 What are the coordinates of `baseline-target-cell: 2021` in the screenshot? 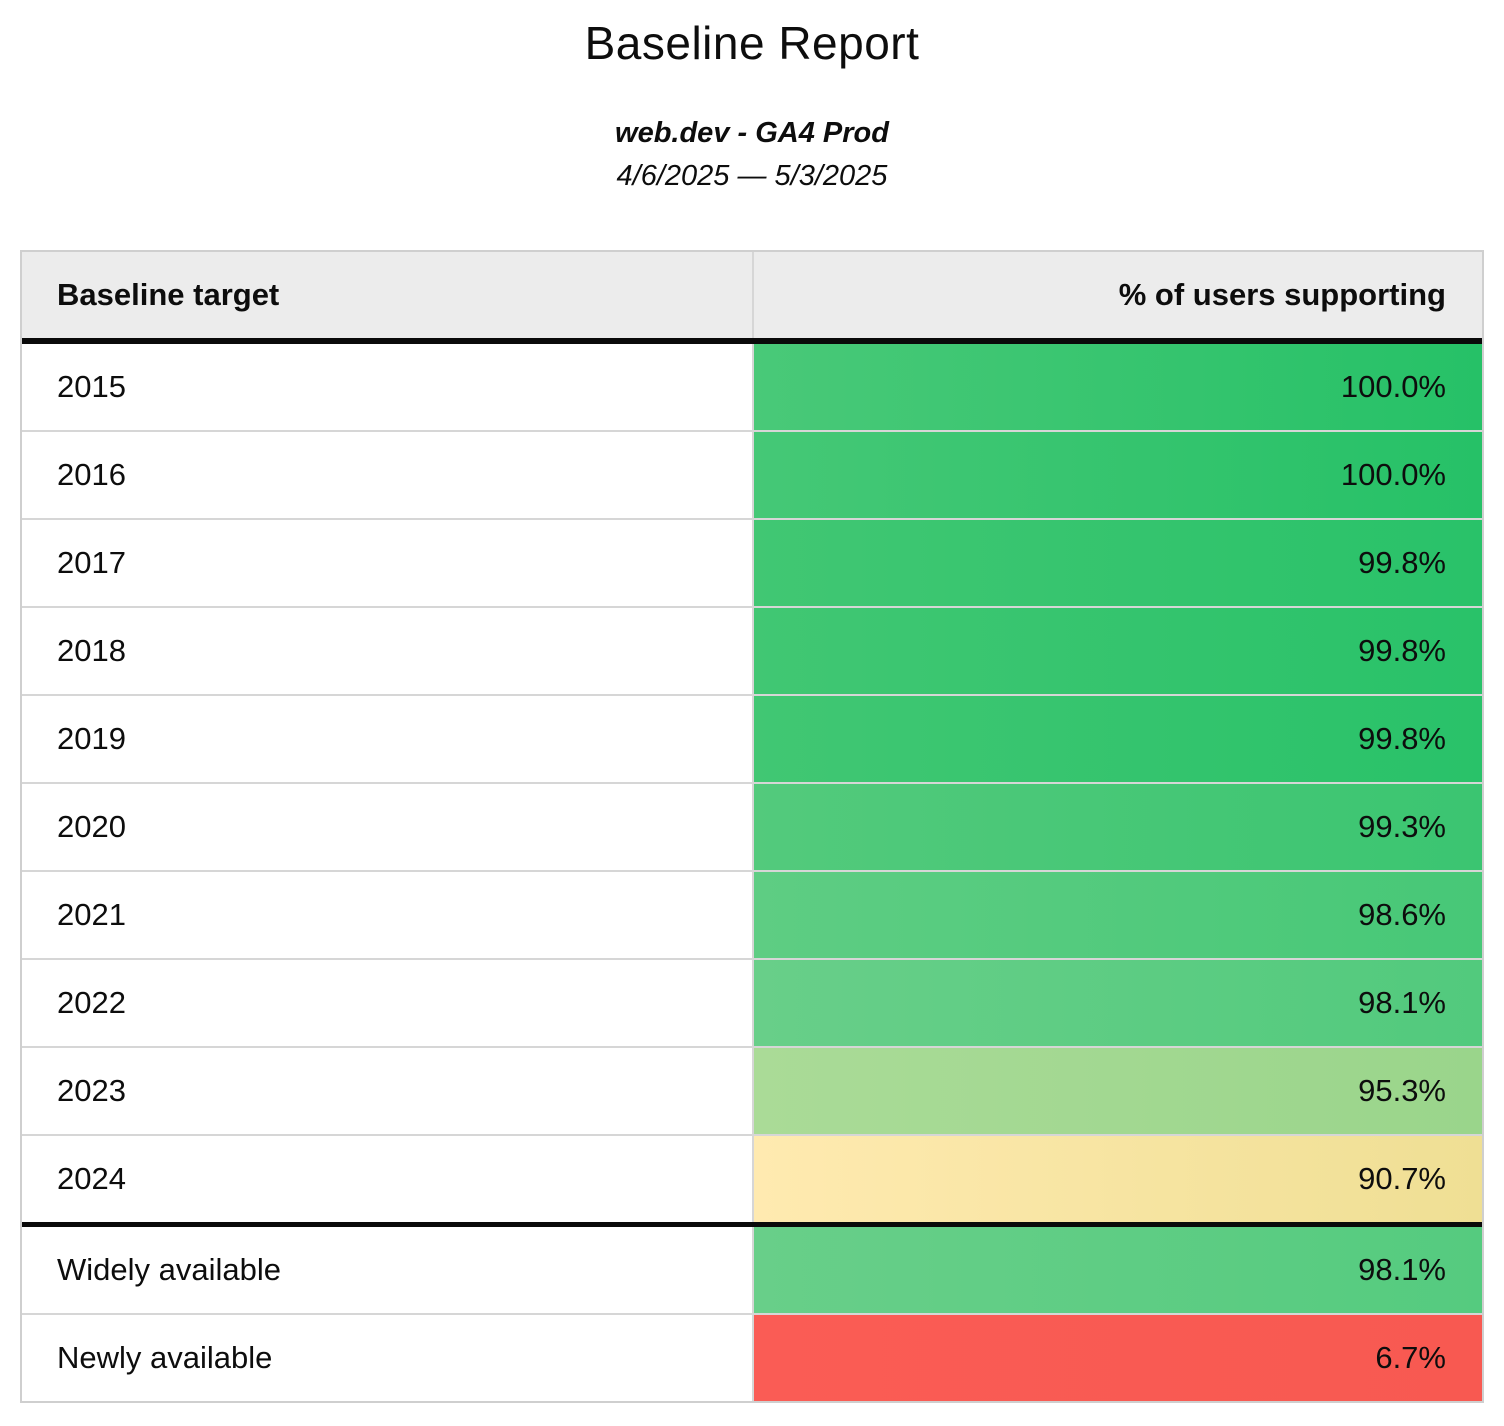 It's located at (387, 915).